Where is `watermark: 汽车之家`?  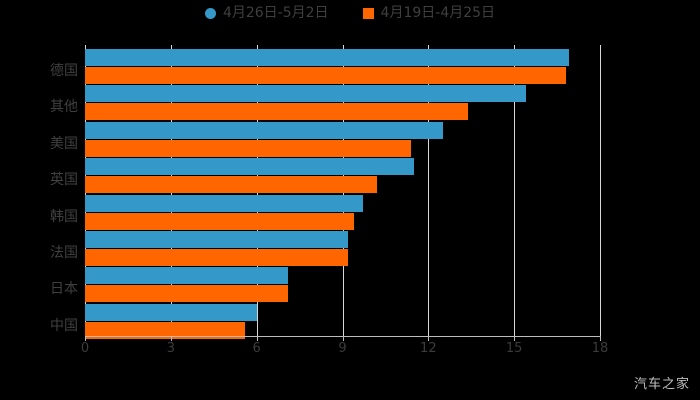 watermark: 汽车之家 is located at coordinates (661, 384).